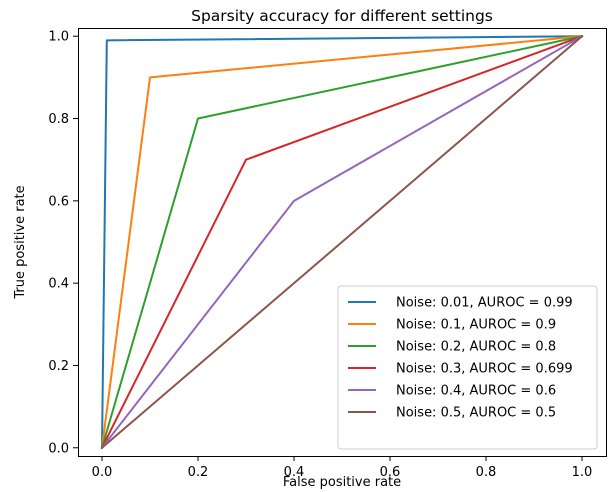 The height and width of the screenshot is (492, 611). What do you see at coordinates (476, 413) in the screenshot?
I see `legend-entry-6: Noise: 0.5, AUROC = 0.5` at bounding box center [476, 413].